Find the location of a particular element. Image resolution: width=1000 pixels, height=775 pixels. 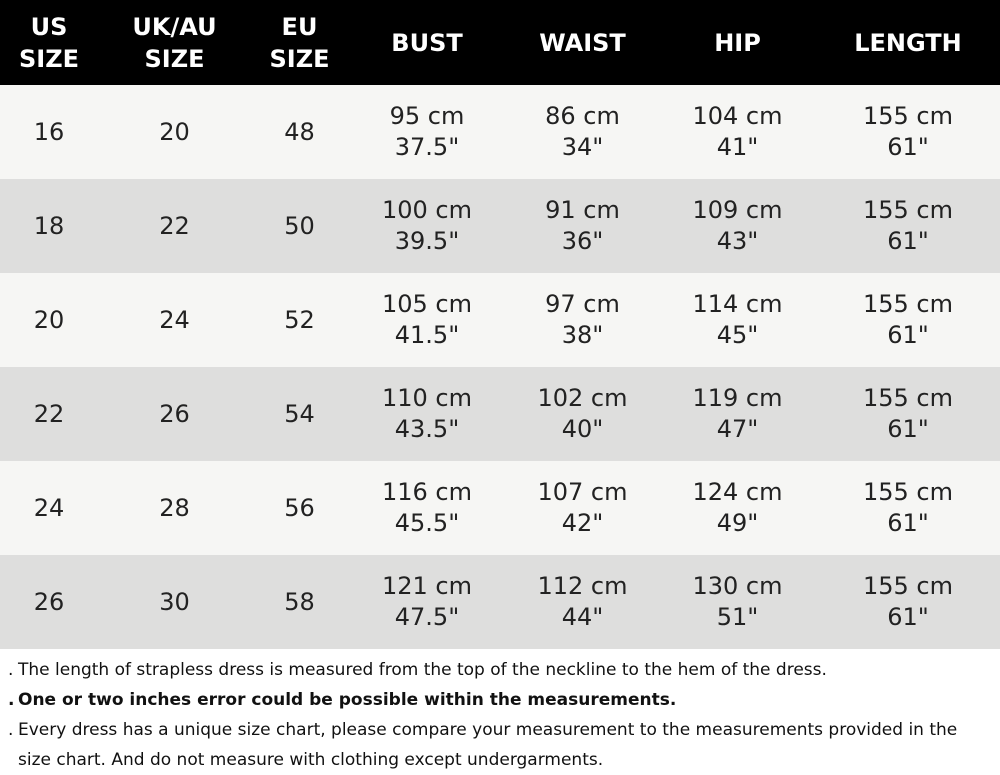

cell-value: 130 cm is located at coordinates (737, 586).